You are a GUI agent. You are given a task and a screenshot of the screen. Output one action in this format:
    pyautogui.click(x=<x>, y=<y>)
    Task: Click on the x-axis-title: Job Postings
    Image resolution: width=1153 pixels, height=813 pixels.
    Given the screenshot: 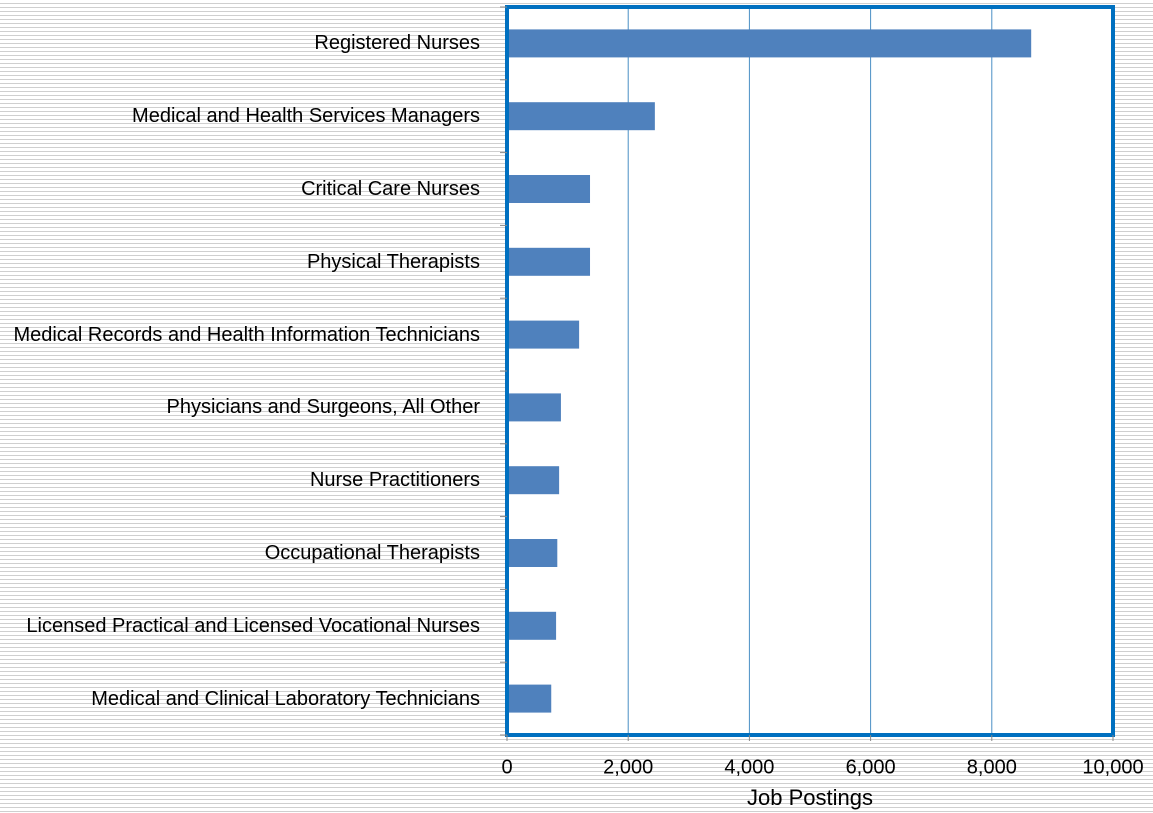 What is the action you would take?
    pyautogui.click(x=810, y=797)
    